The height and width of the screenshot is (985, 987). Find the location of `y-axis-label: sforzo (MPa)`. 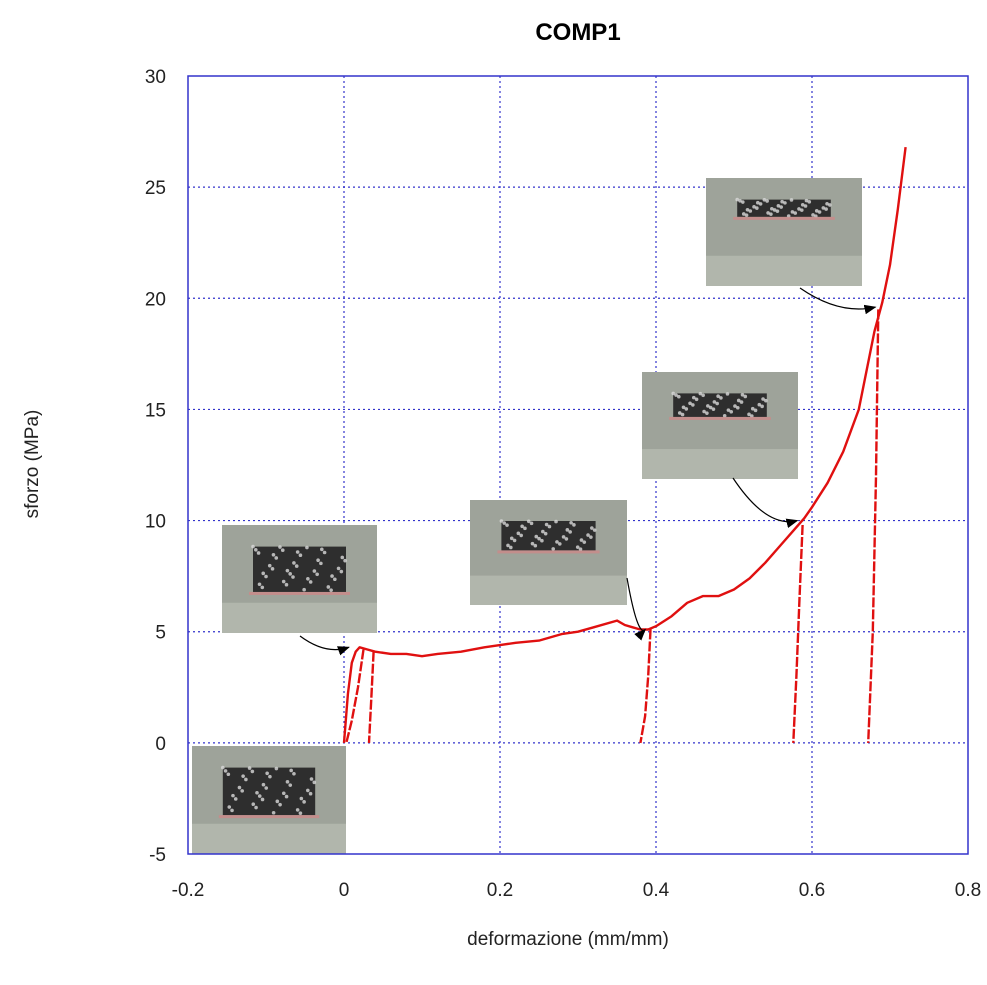

y-axis-label: sforzo (MPa) is located at coordinates (32, 464).